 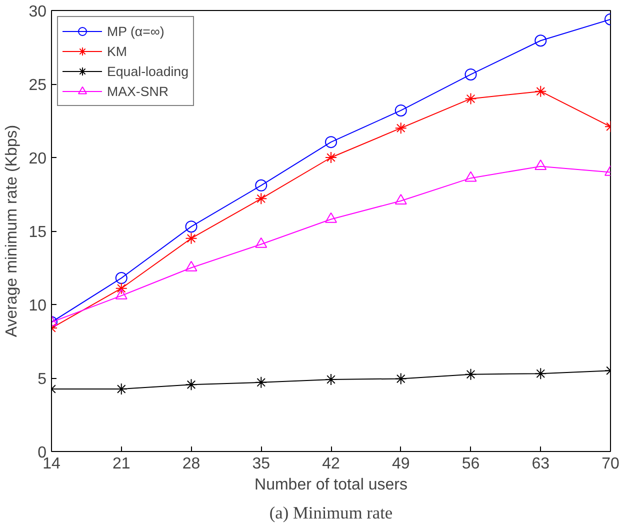 What do you see at coordinates (331, 513) in the screenshot?
I see `text: (a) Minimum rate` at bounding box center [331, 513].